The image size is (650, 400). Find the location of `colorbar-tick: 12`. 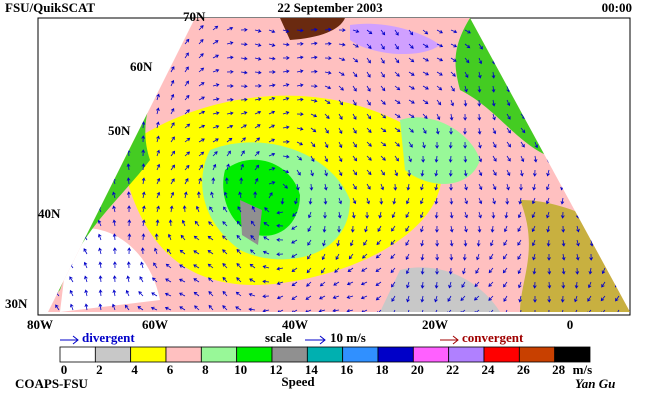

colorbar-tick: 12 is located at coordinates (276, 369).